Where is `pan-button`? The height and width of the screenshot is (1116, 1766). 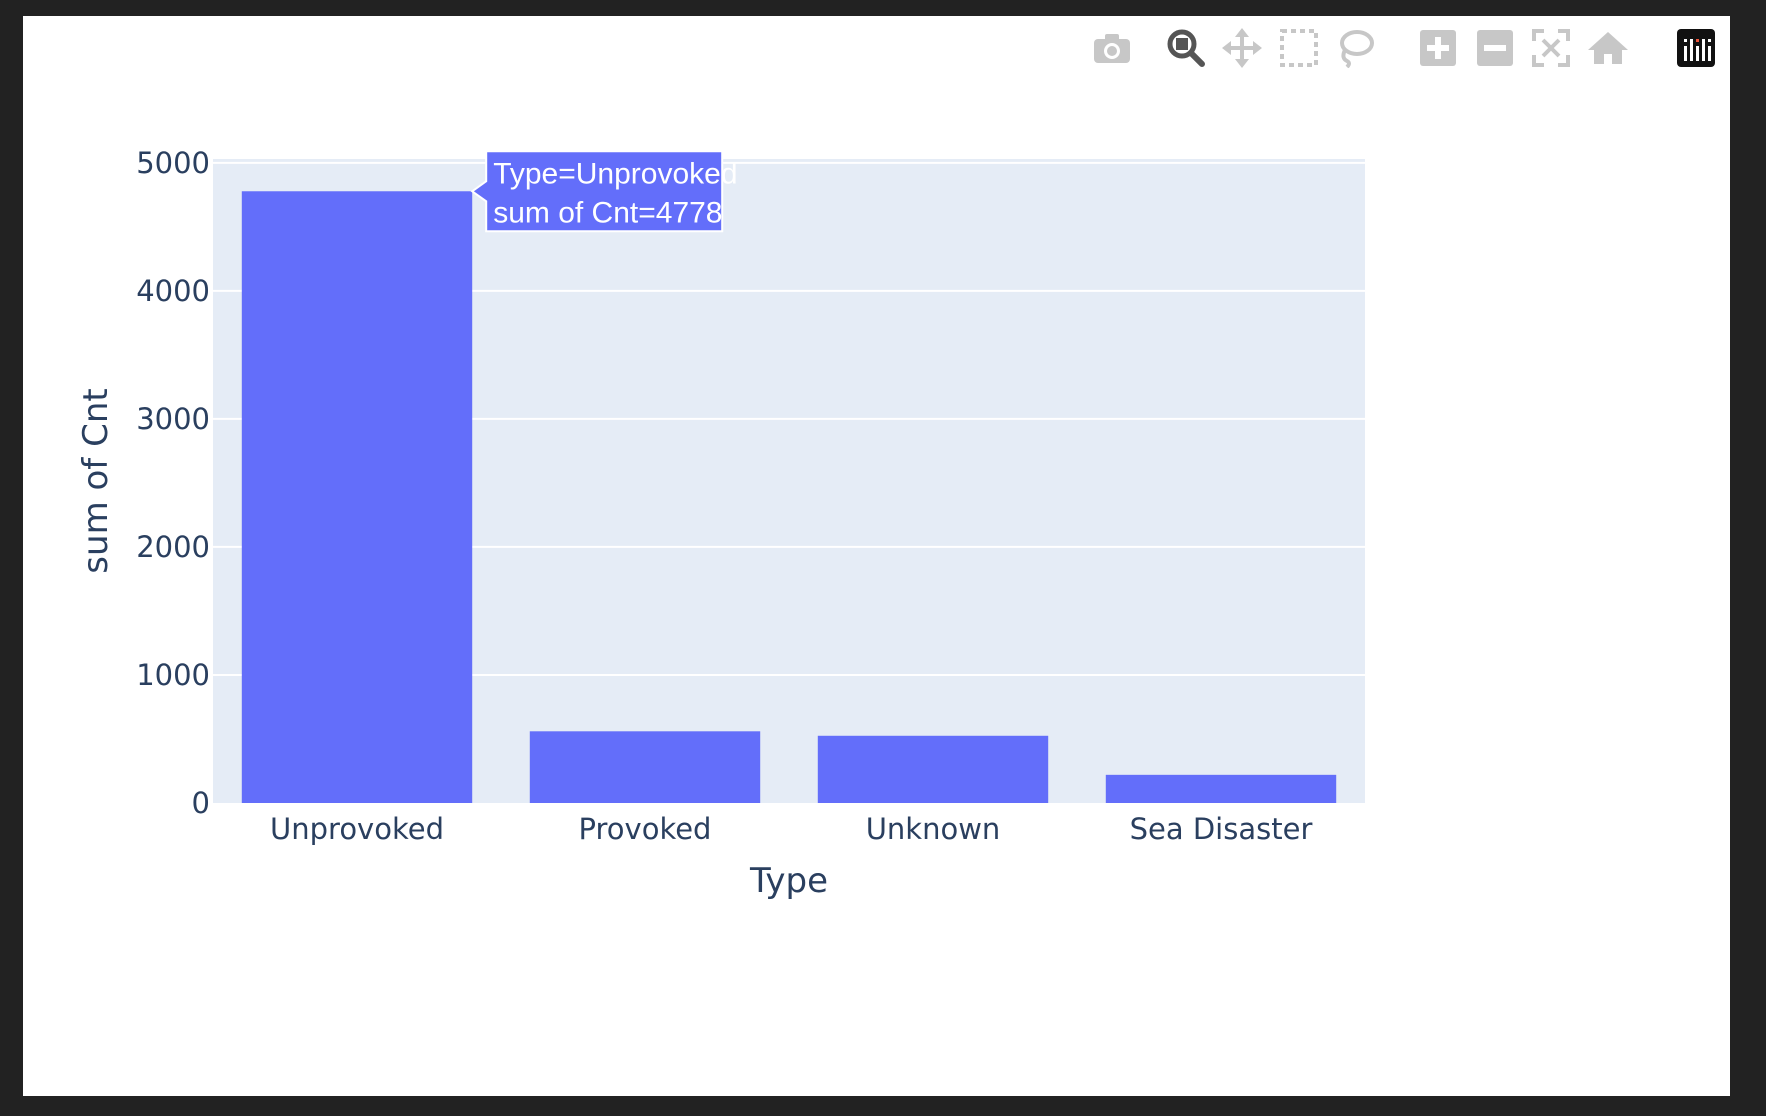
pan-button is located at coordinates (1242, 48).